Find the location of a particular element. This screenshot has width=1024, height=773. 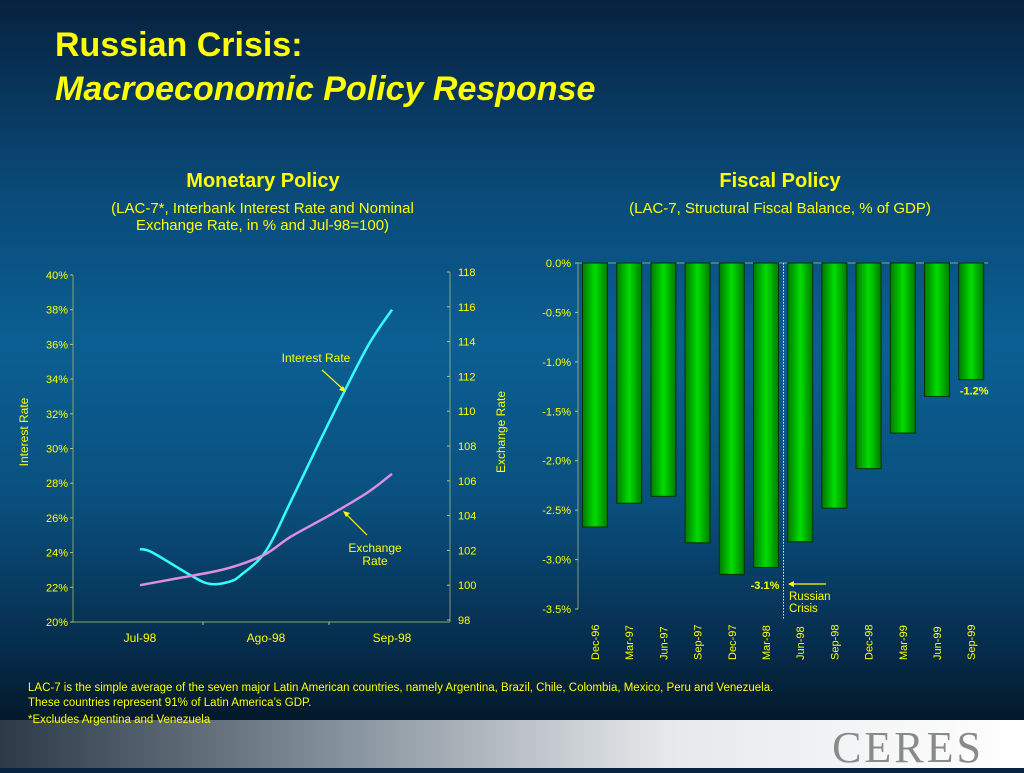

exchange-arrow is located at coordinates (356, 524).